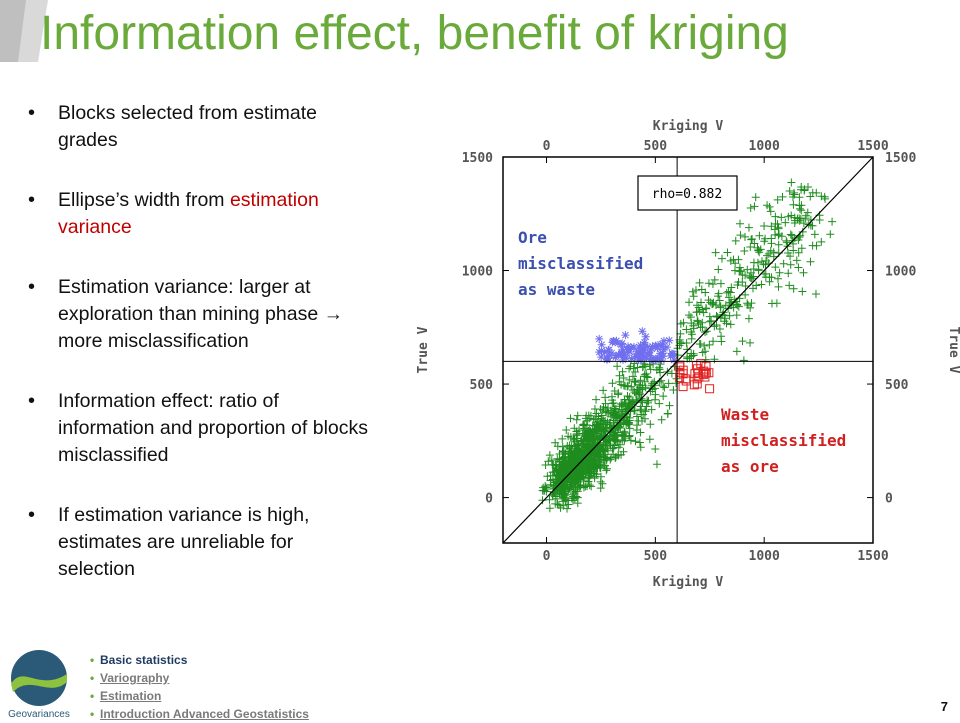 Image resolution: width=960 pixels, height=723 pixels. What do you see at coordinates (199, 696) in the screenshot?
I see `nav-item-estimation: Estimation` at bounding box center [199, 696].